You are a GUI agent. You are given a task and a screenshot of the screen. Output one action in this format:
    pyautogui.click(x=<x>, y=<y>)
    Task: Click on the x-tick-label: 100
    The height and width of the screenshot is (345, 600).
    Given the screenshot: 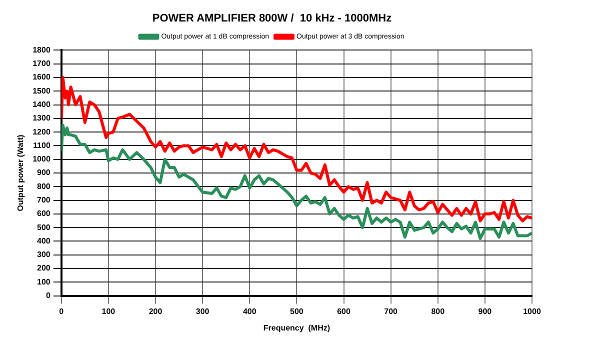 What is the action you would take?
    pyautogui.click(x=109, y=311)
    